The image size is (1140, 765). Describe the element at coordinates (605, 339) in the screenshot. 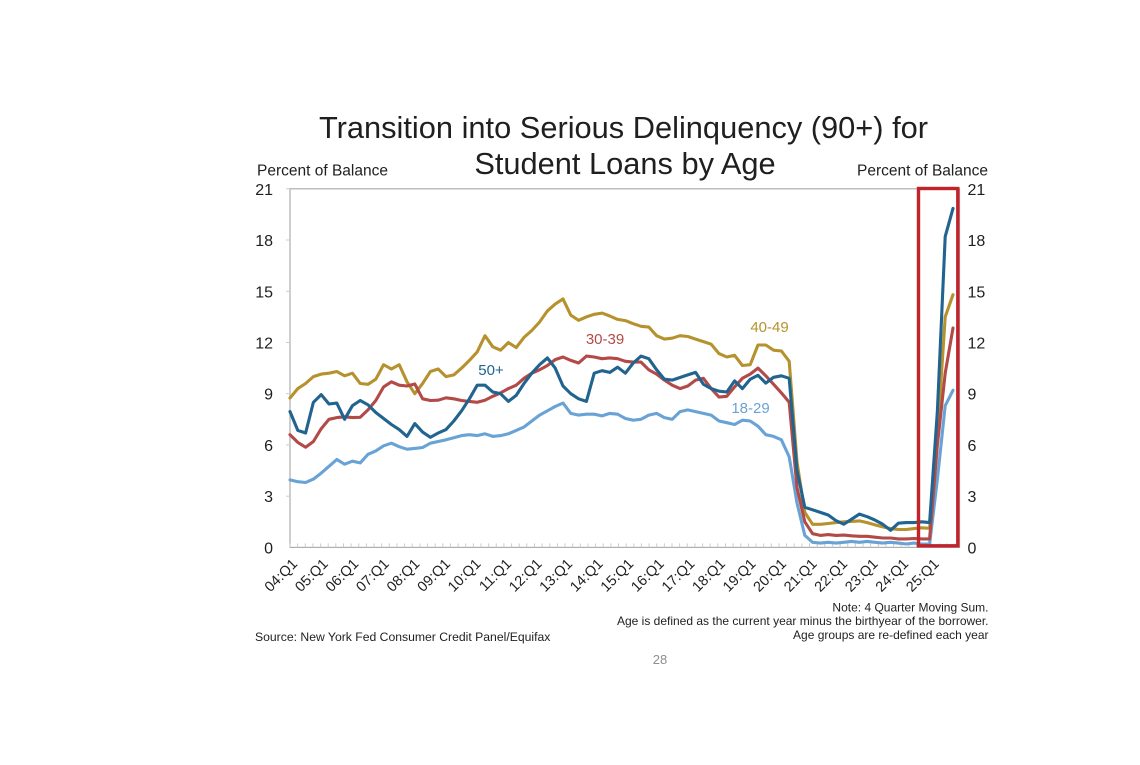

I see `svg-text: 30-39` at that location.